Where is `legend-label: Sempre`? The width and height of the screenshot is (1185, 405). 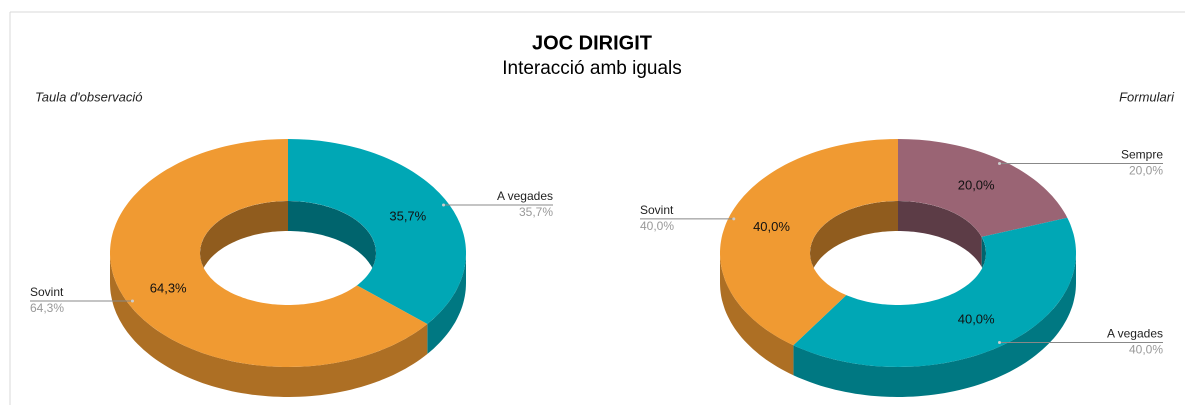 legend-label: Sempre is located at coordinates (1142, 155).